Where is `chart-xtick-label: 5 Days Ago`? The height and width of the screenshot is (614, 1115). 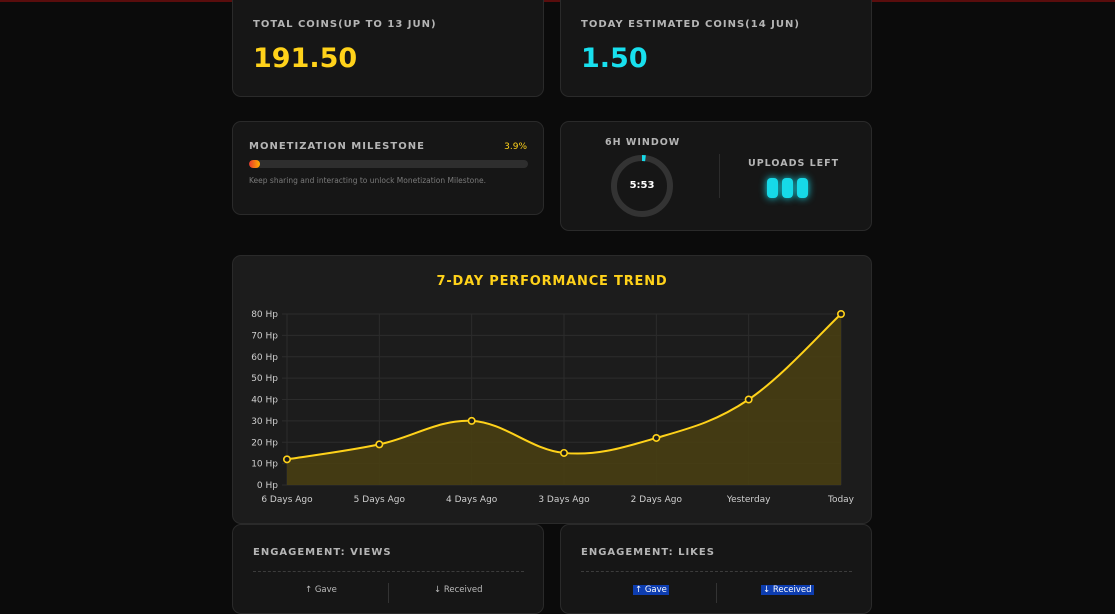 chart-xtick-label: 5 Days Ago is located at coordinates (380, 500).